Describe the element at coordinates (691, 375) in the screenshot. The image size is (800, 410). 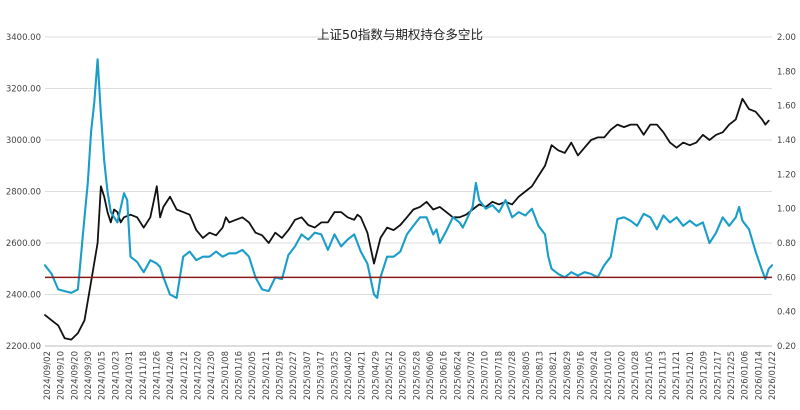
I see `x-tick-label: 2025/12/01` at that location.